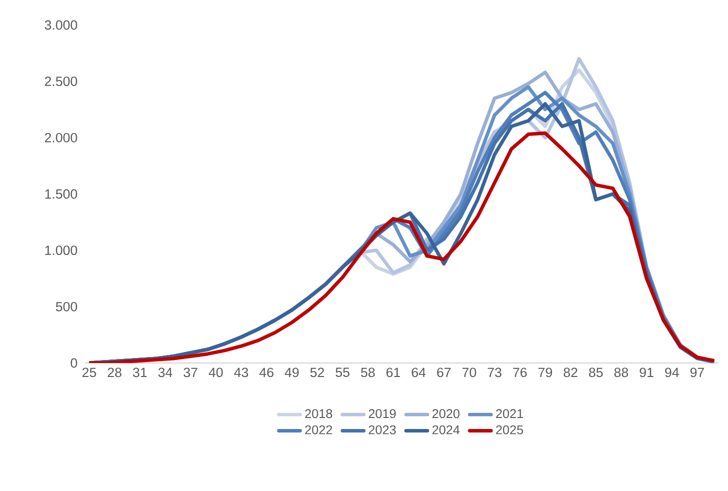  I want to click on y-tick-label: 0, so click(74, 363).